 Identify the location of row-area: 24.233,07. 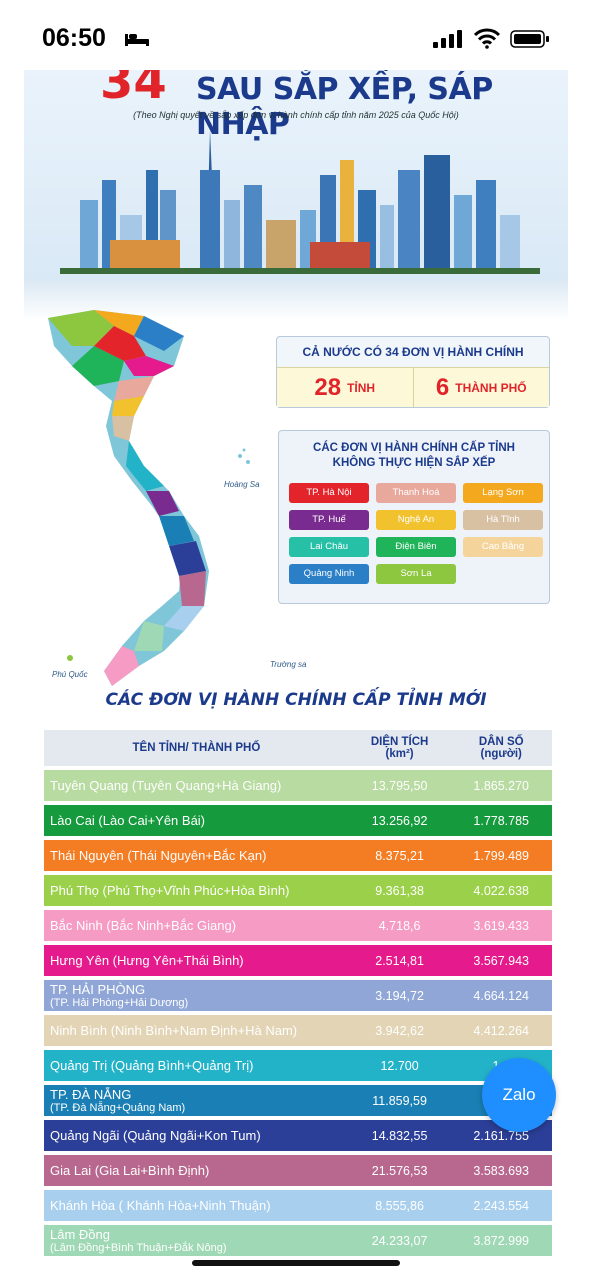
(399, 1240).